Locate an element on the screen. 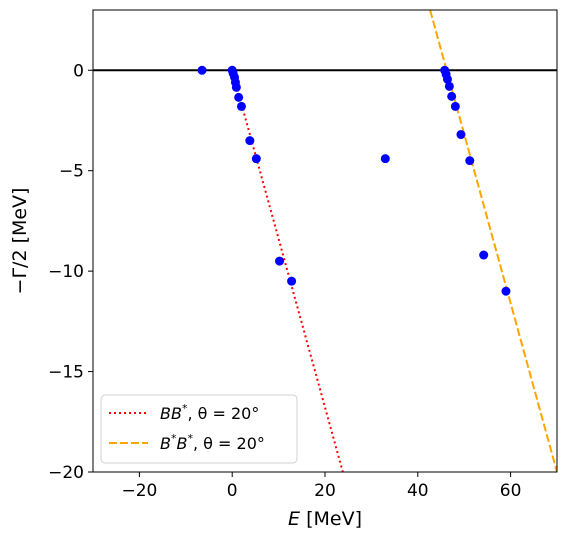 The image size is (567, 540). legend-box is located at coordinates (199, 429).